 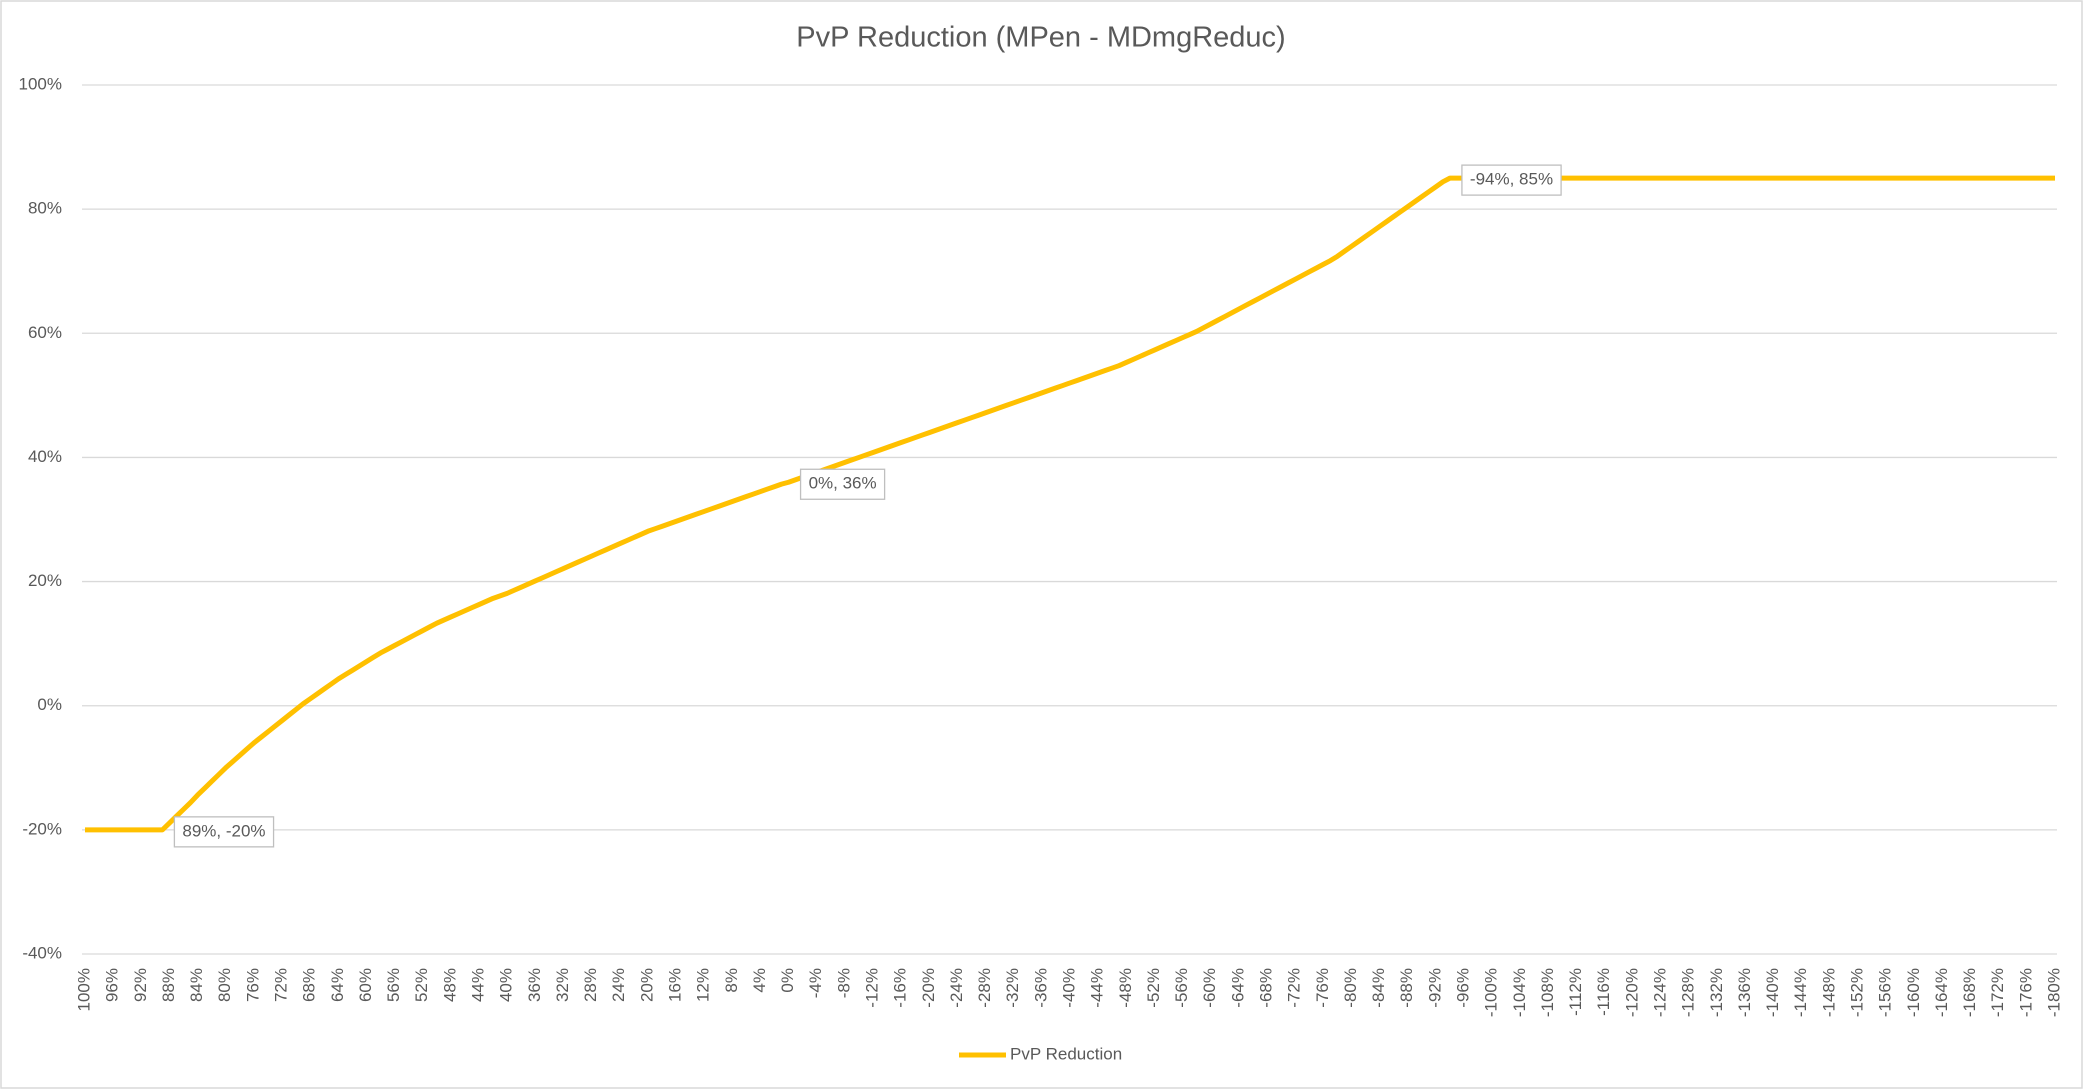 What do you see at coordinates (1350, 988) in the screenshot?
I see `x-tick-label: -80%` at bounding box center [1350, 988].